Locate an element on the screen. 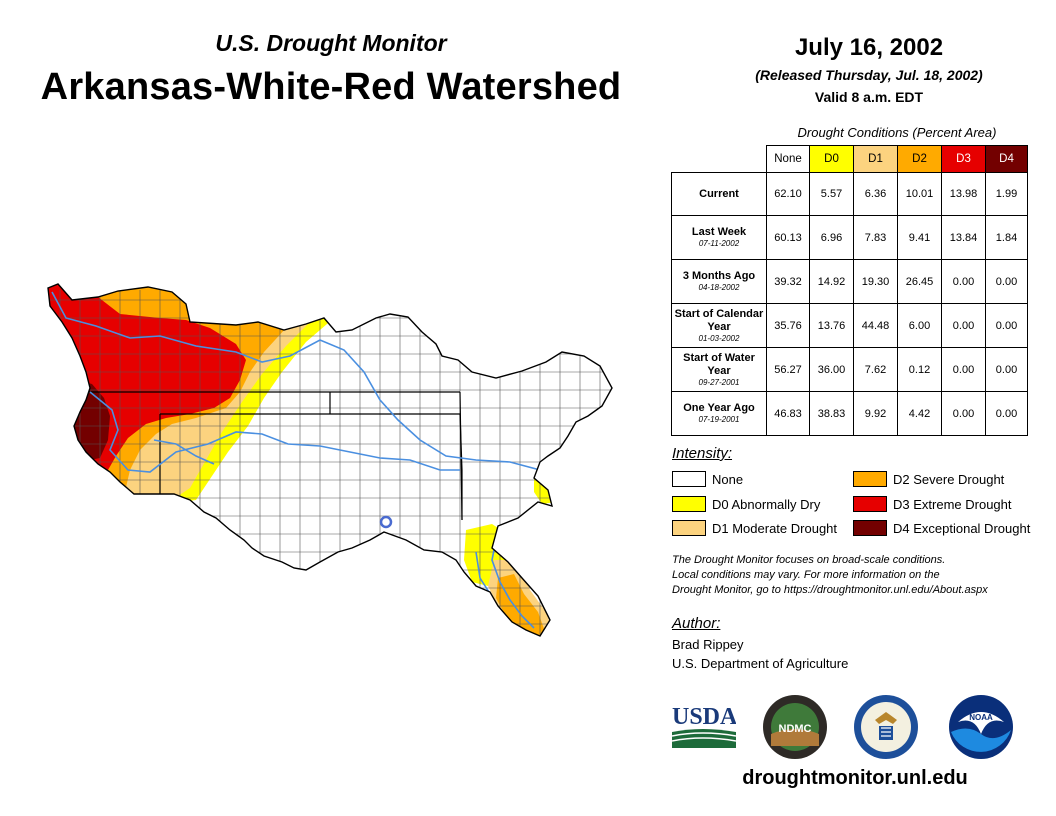 This screenshot has width=1056, height=816. table-cell: 10.01 is located at coordinates (919, 194).